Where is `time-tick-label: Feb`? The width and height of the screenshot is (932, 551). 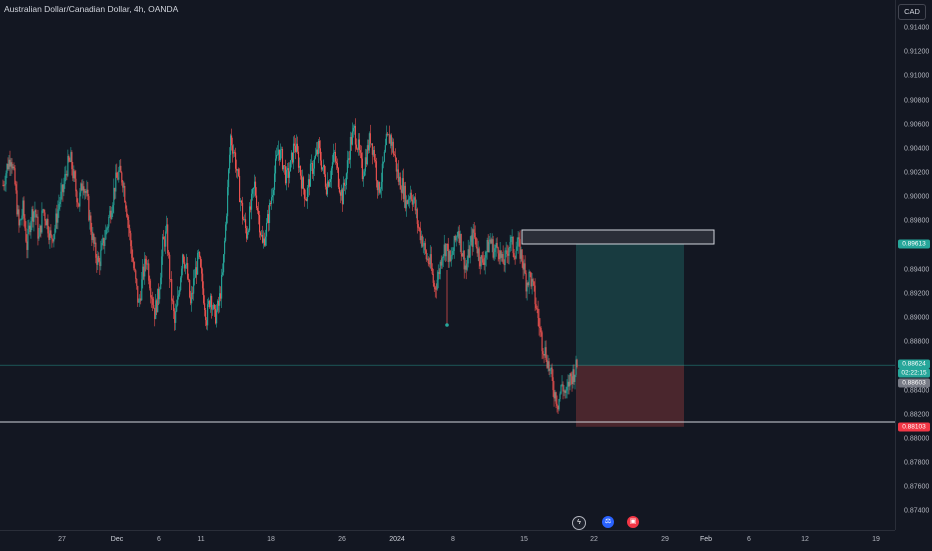 time-tick-label: Feb is located at coordinates (706, 539).